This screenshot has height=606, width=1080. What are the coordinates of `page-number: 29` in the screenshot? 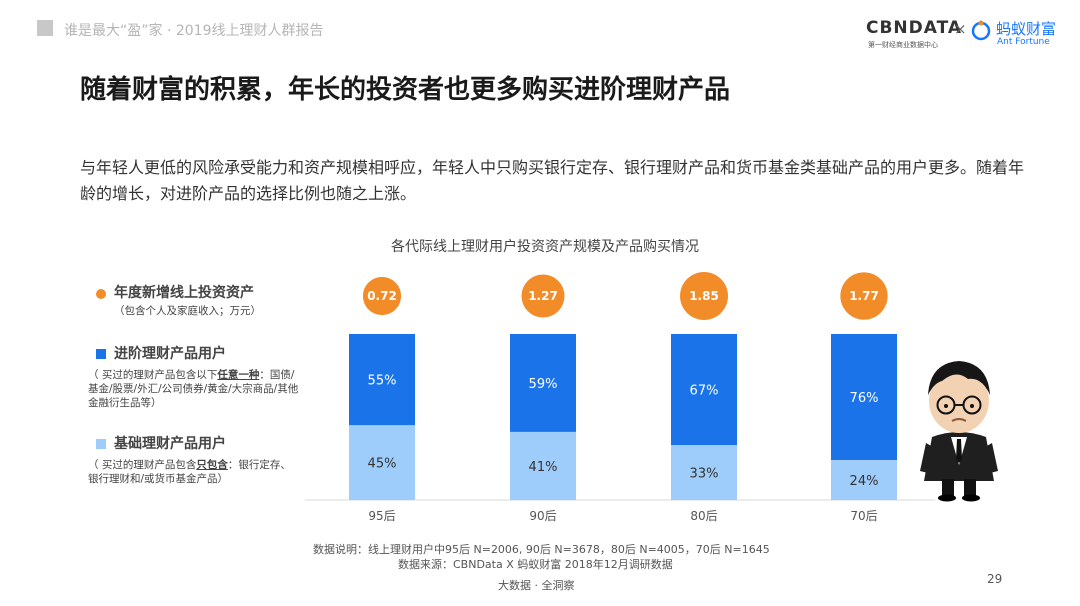 It's located at (995, 579).